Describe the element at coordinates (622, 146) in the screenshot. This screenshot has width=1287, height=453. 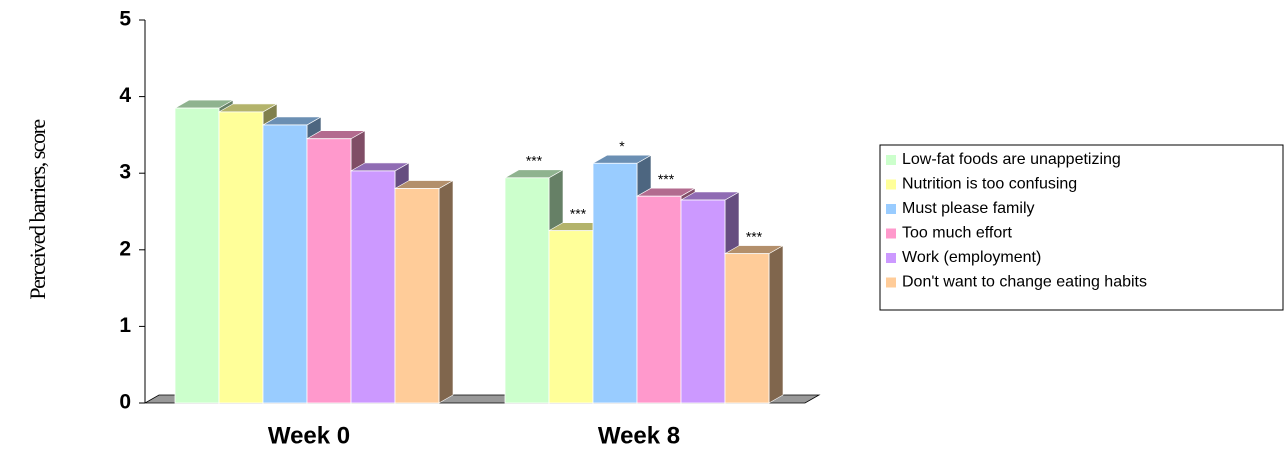
I see `annotation: *` at that location.